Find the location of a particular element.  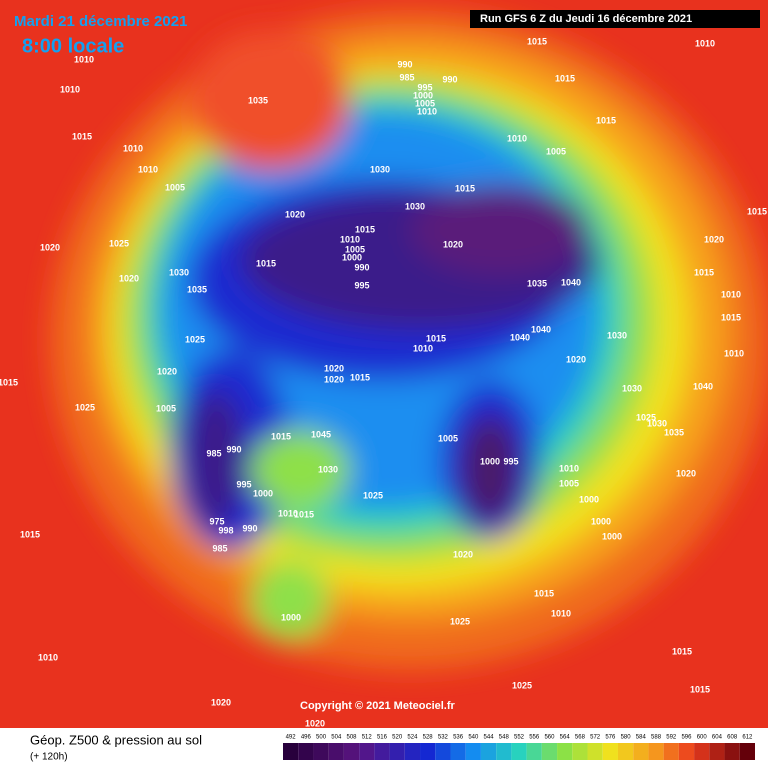

isobar-label: 995 is located at coordinates (243, 484).